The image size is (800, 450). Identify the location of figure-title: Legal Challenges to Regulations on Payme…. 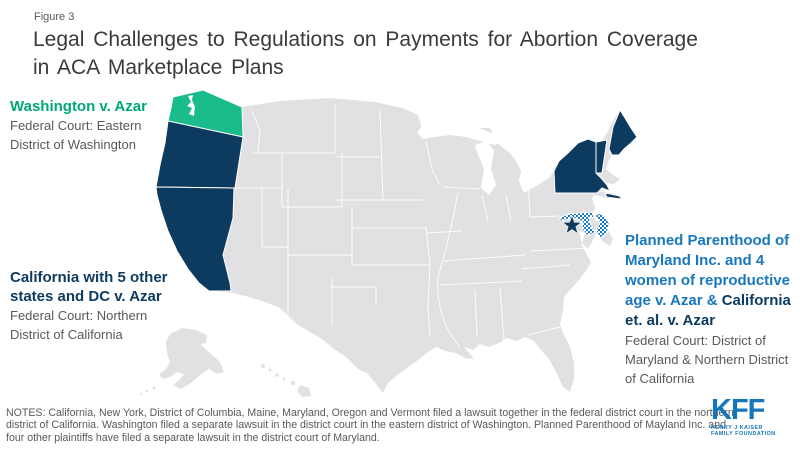
(365, 54).